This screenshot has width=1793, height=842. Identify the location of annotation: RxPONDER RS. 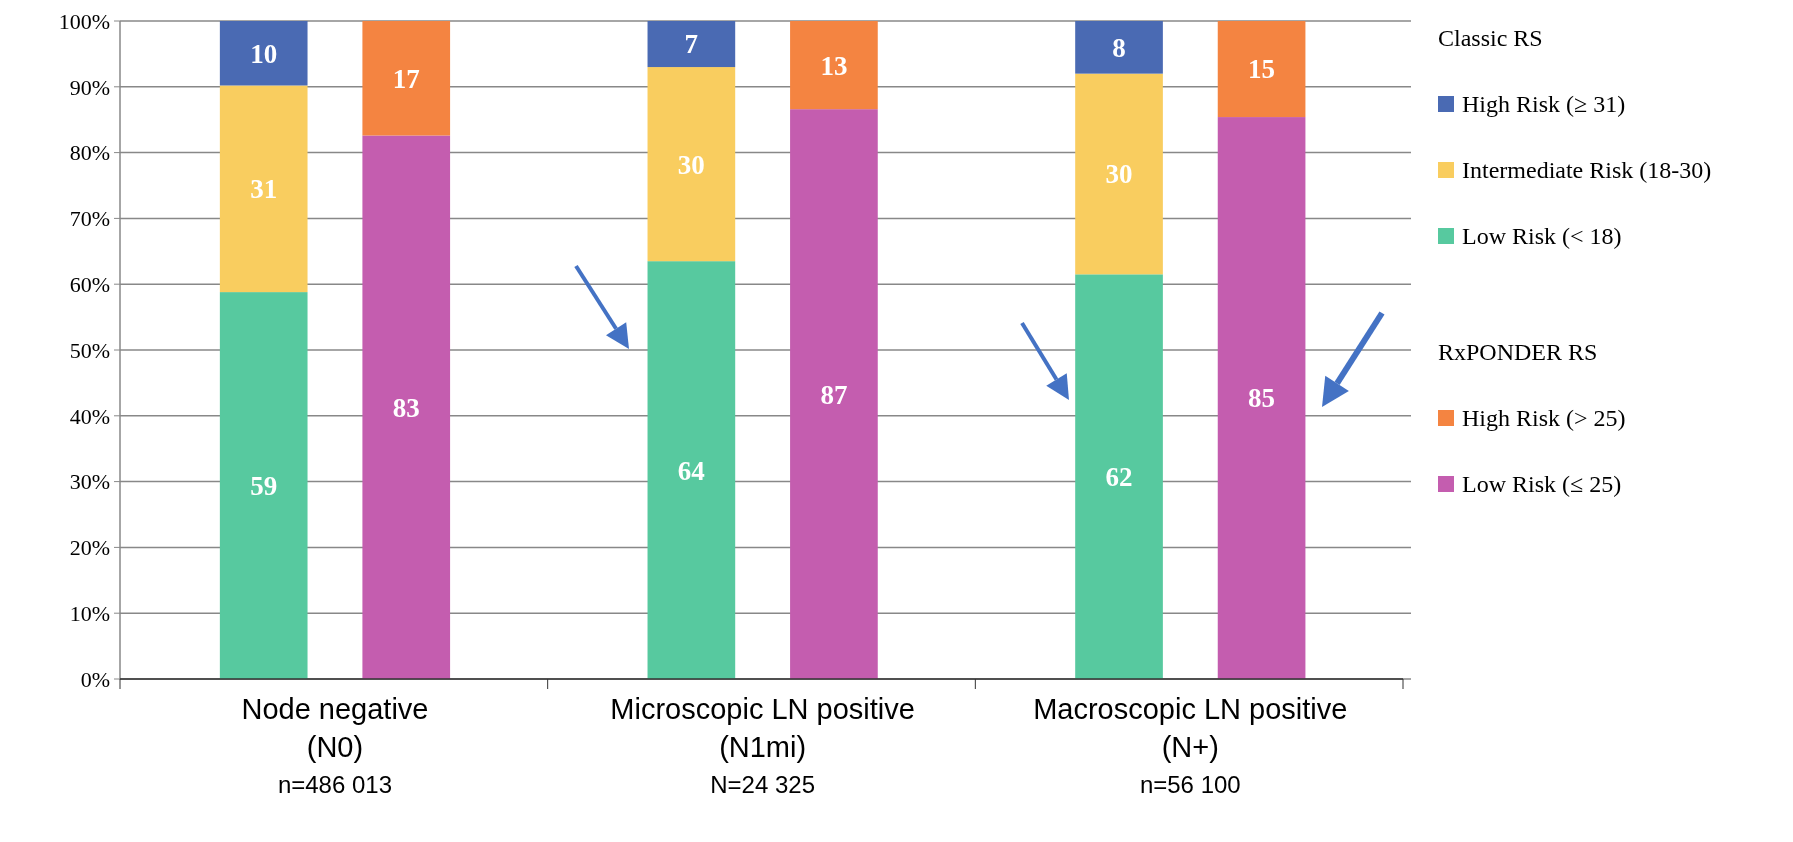
(1518, 352).